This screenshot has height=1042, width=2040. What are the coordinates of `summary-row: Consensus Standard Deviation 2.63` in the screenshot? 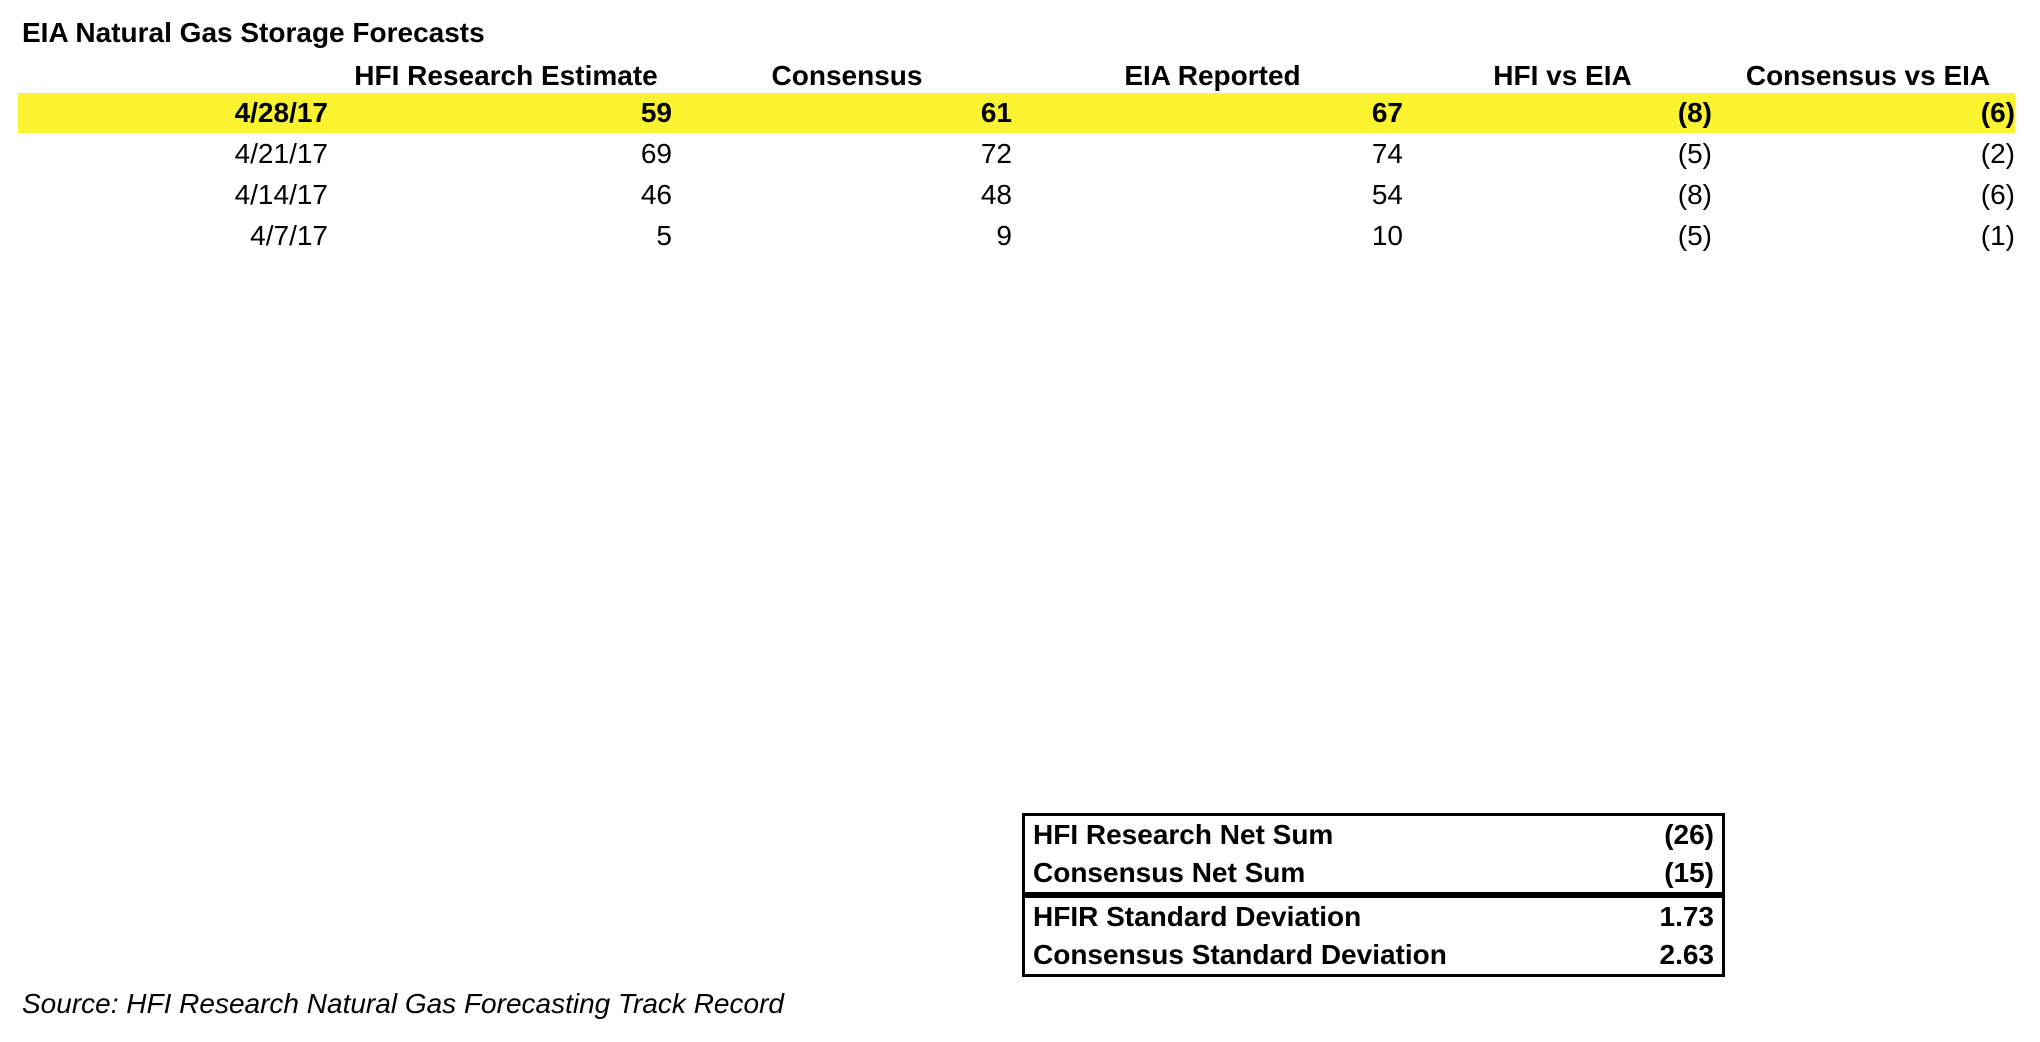 It's located at (1373, 955).